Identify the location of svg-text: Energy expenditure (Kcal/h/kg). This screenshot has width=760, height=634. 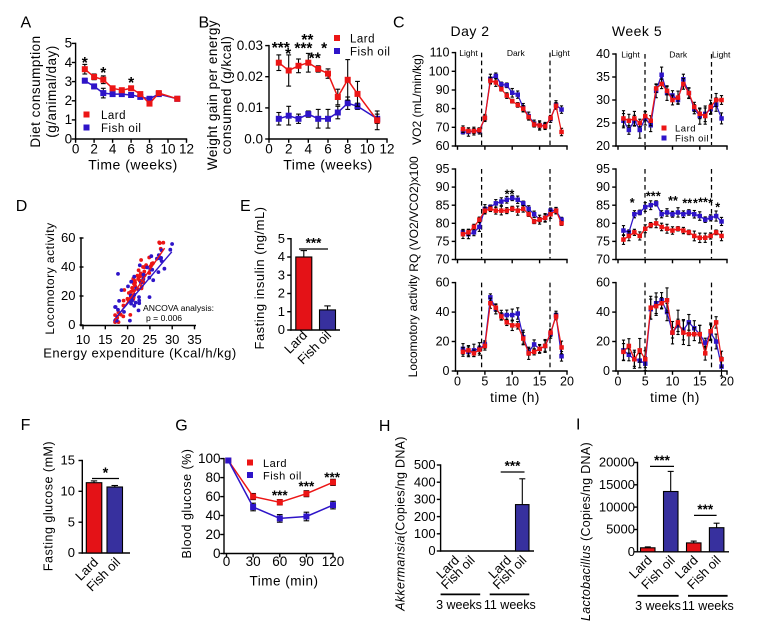
(139, 353).